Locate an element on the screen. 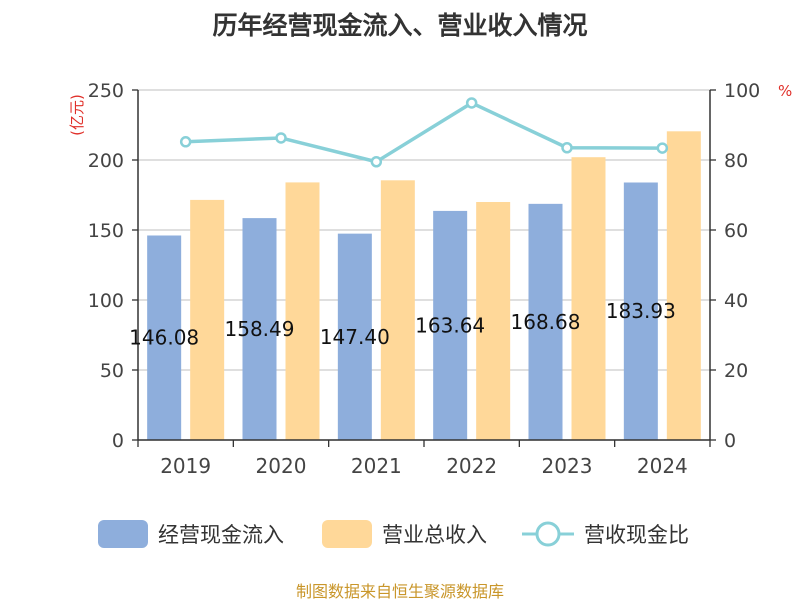 This screenshot has height=602, width=800. left-tick-label: 50 is located at coordinates (112, 371).